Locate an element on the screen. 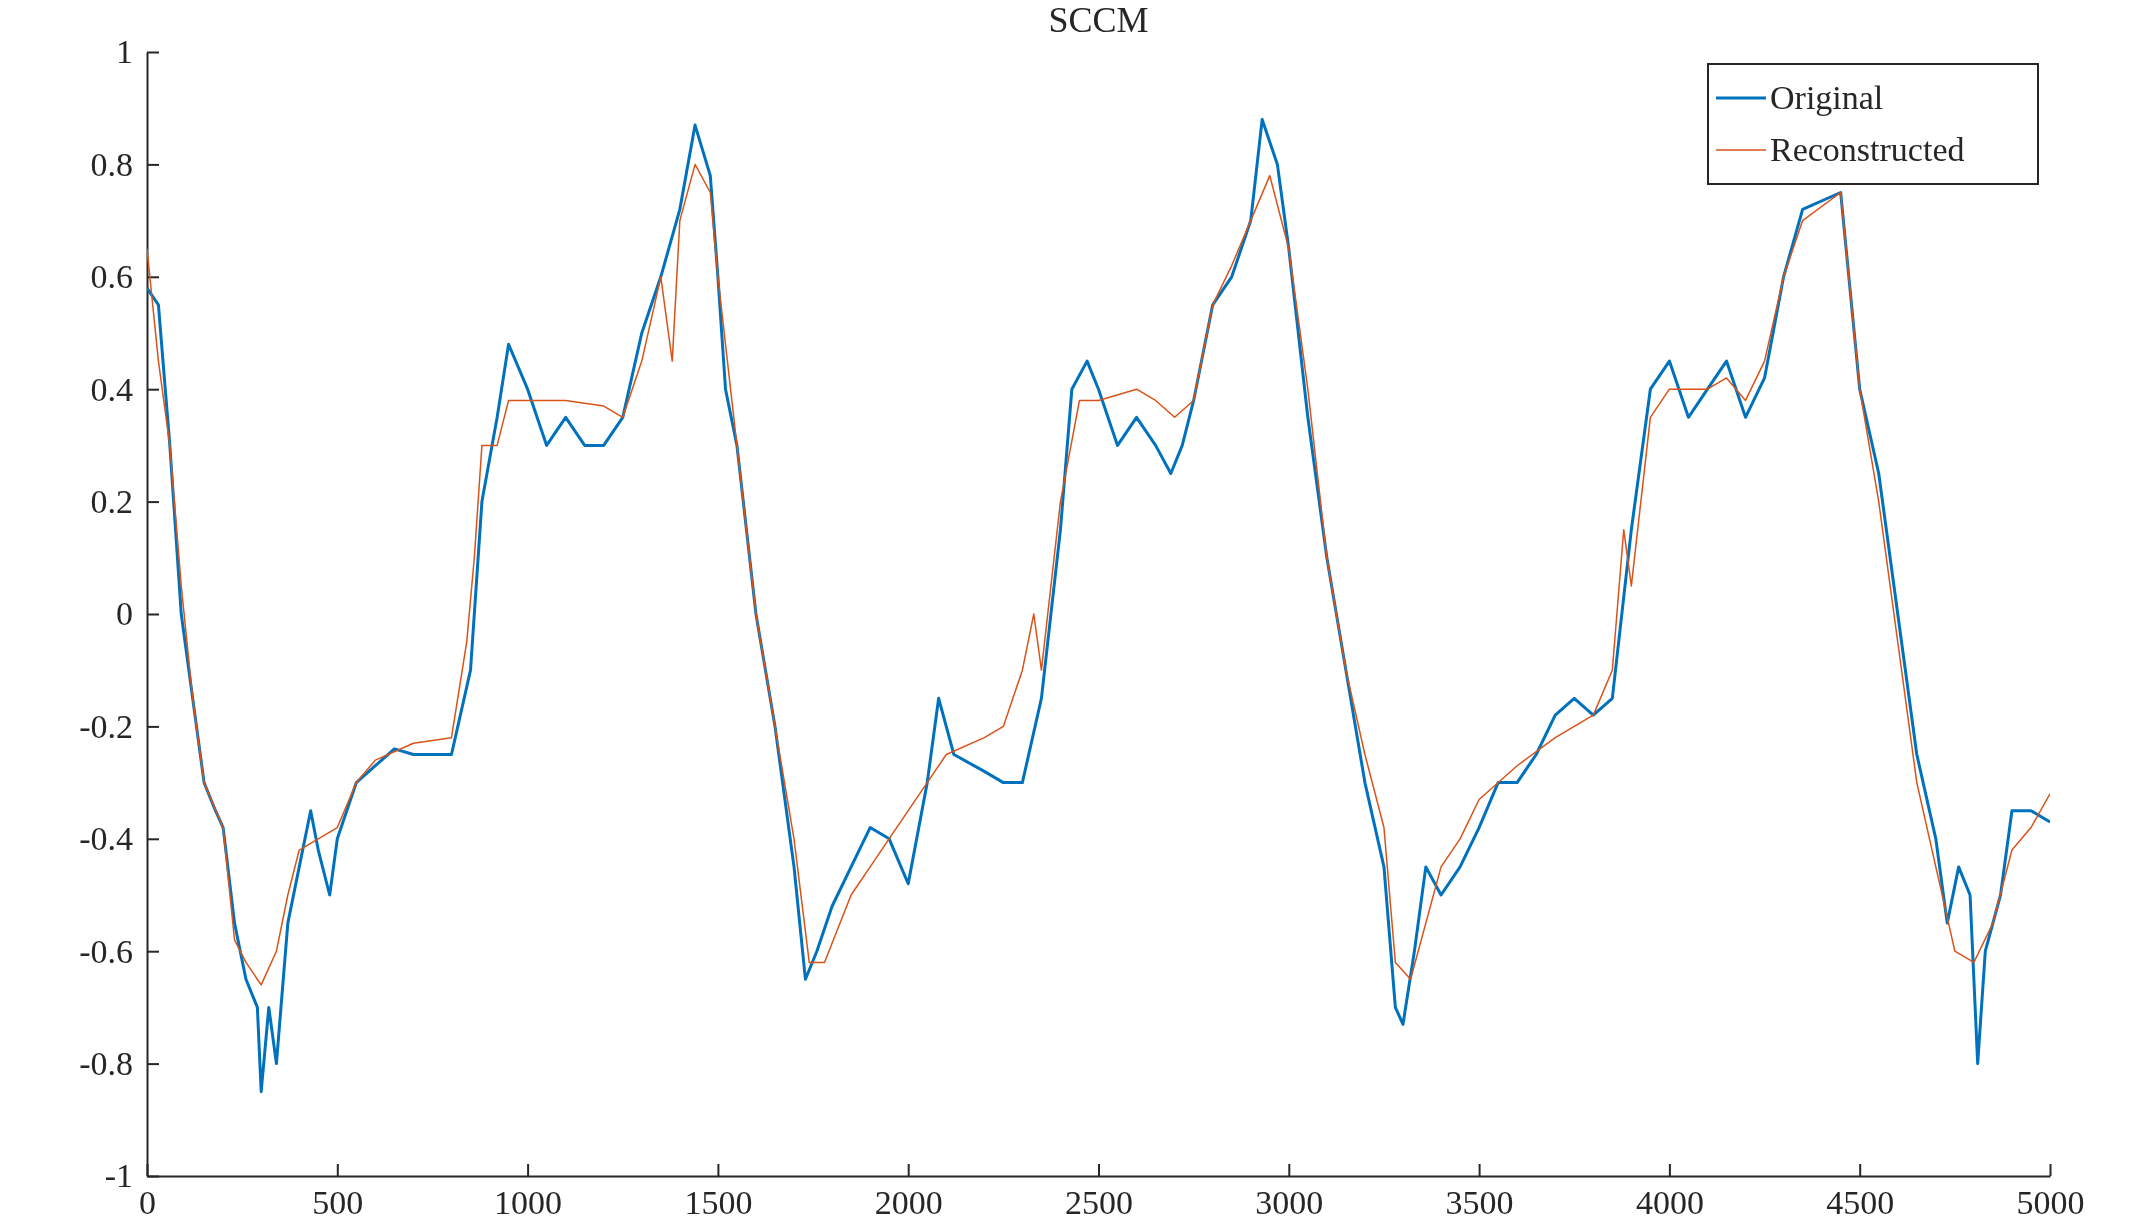 This screenshot has height=1232, width=2129. x-tick-label: 0 is located at coordinates (147, 1203).